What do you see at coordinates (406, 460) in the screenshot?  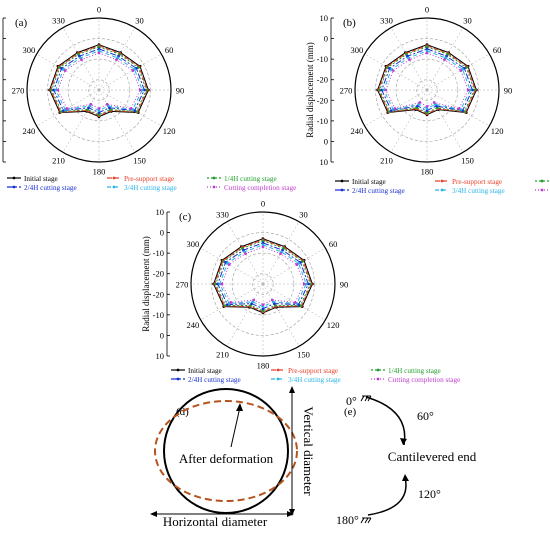 I see `diagram-e: (e) 0° 60° Cantilevered end 120° 180°` at bounding box center [406, 460].